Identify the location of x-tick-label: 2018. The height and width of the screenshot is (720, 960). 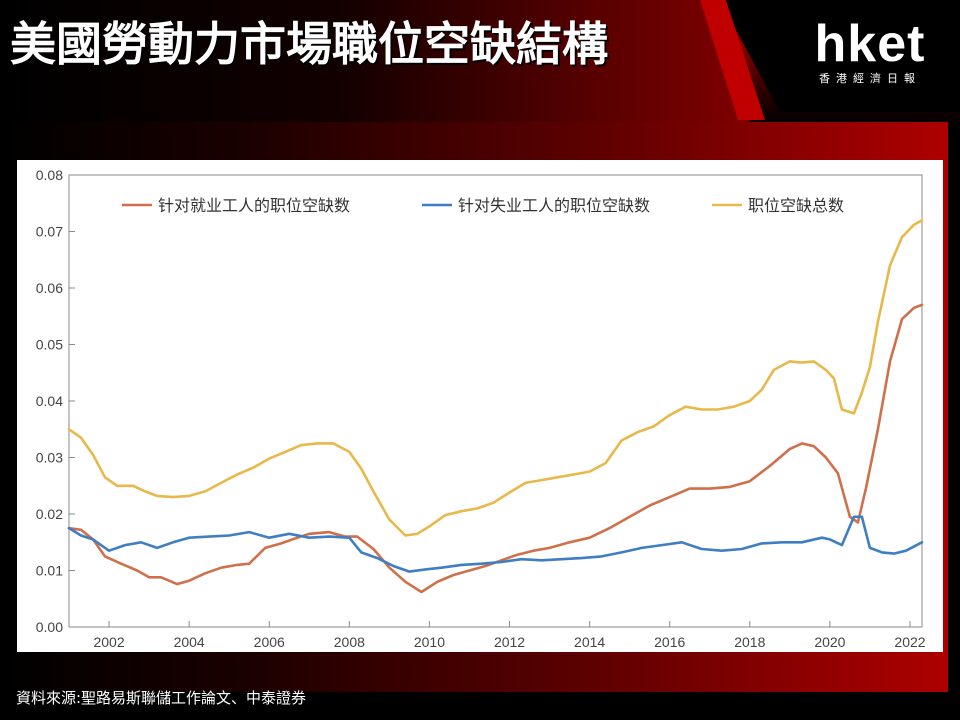
(749, 642).